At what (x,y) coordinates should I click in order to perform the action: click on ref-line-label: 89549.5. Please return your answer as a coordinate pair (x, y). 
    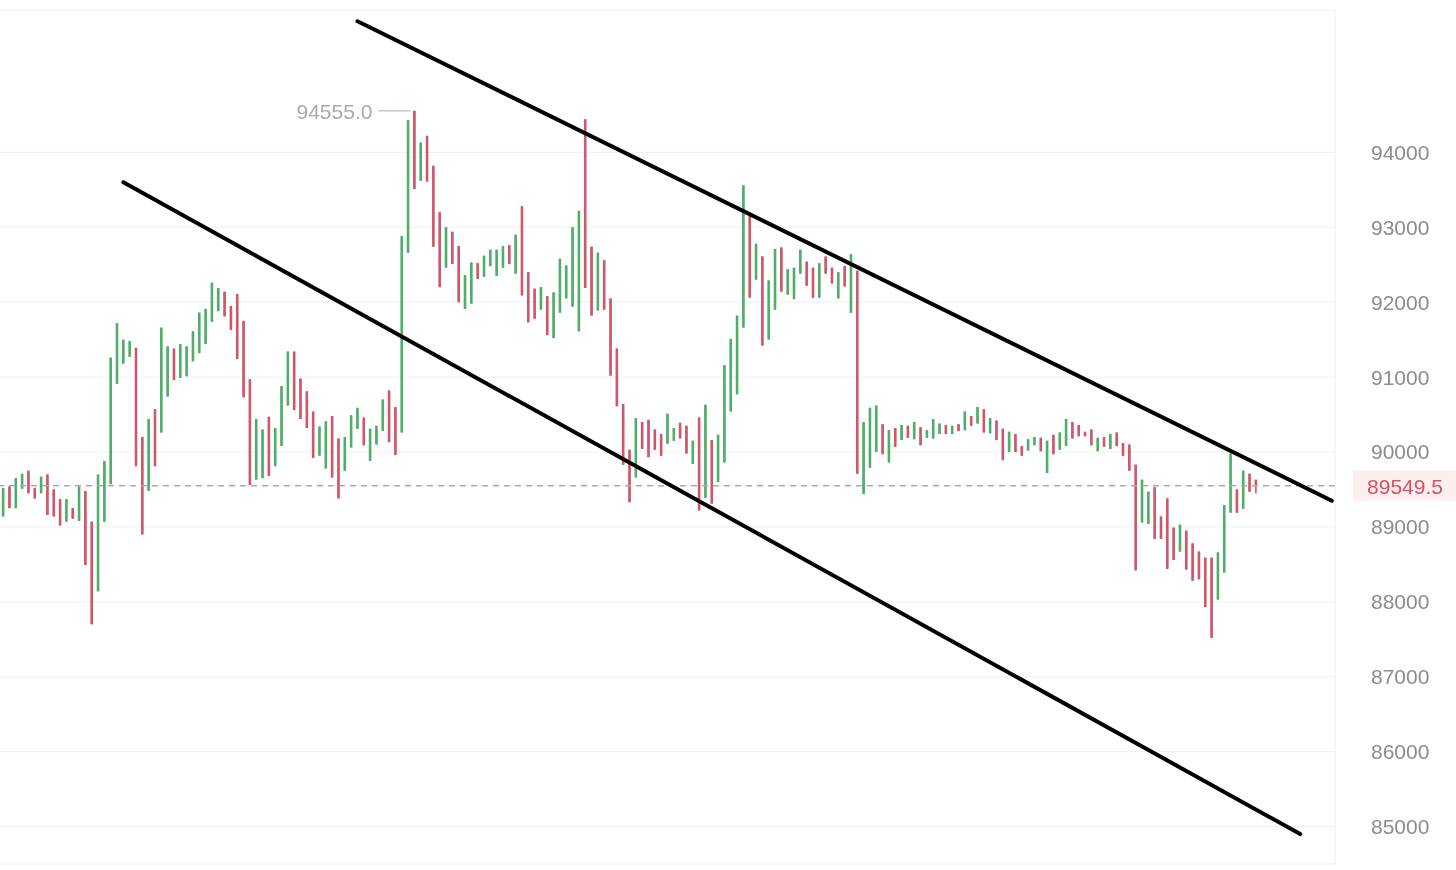
    Looking at the image, I should click on (1405, 486).